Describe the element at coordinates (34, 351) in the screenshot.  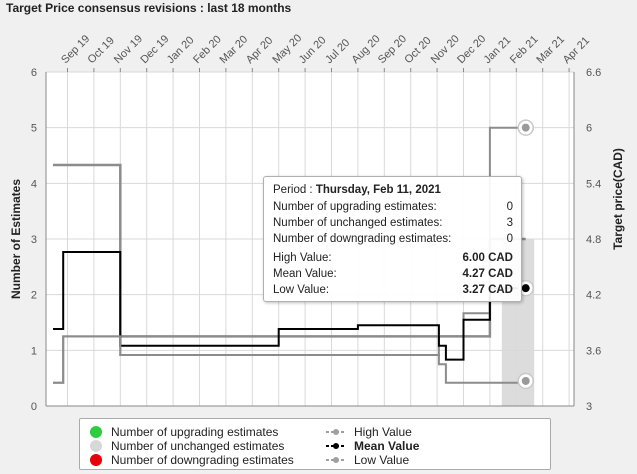
I see `y-left-tick-label: 1` at that location.